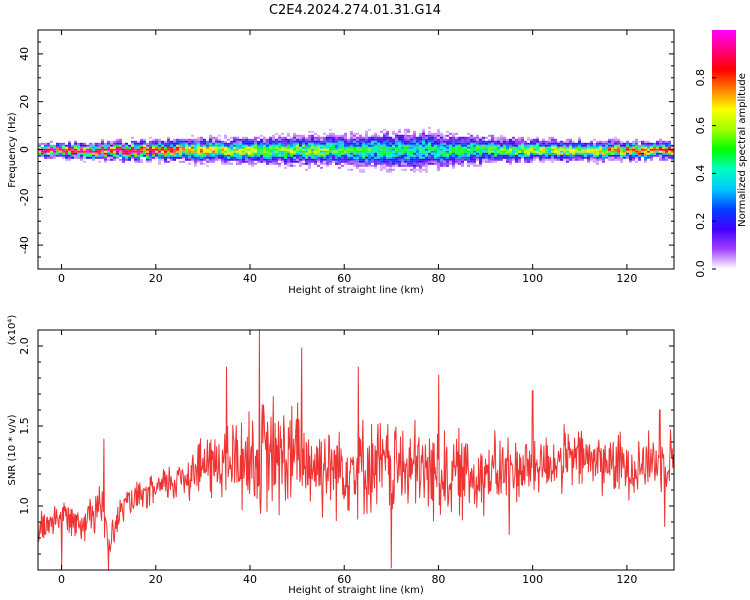  What do you see at coordinates (12, 330) in the screenshot?
I see `snr-scale-label: (x10⁴)` at bounding box center [12, 330].